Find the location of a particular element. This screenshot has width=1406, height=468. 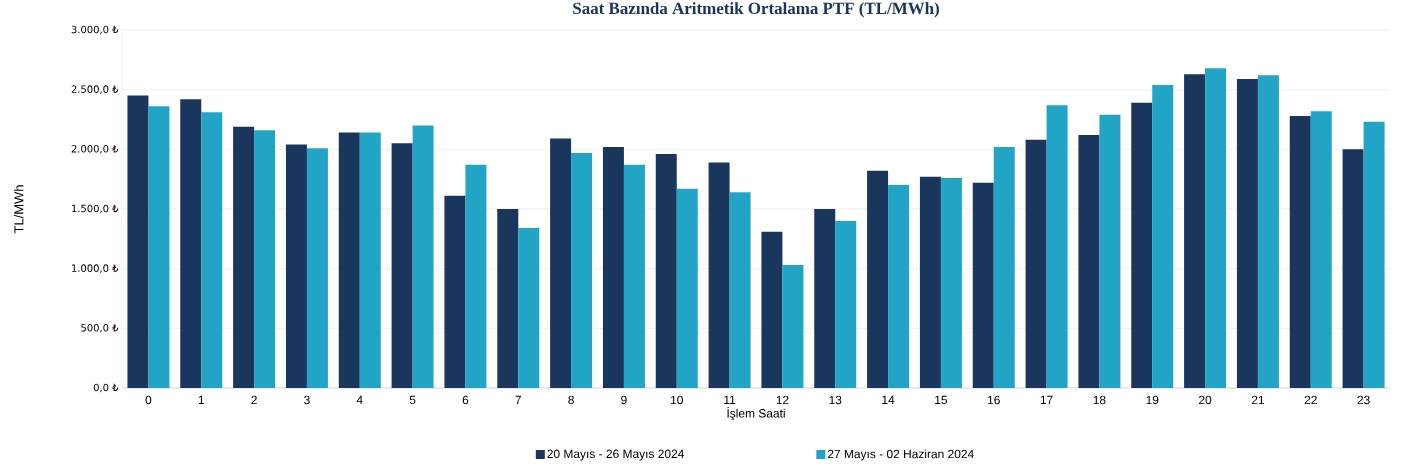

x-axis-title: İşlem Saati is located at coordinates (756, 413).